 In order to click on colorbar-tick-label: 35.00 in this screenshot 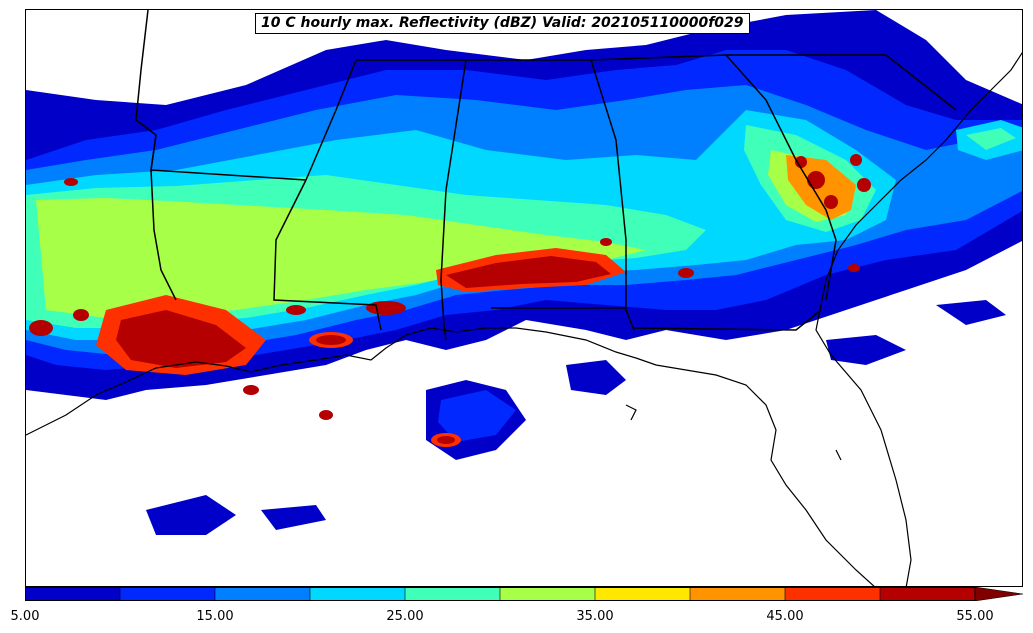, I will do `click(595, 616)`.